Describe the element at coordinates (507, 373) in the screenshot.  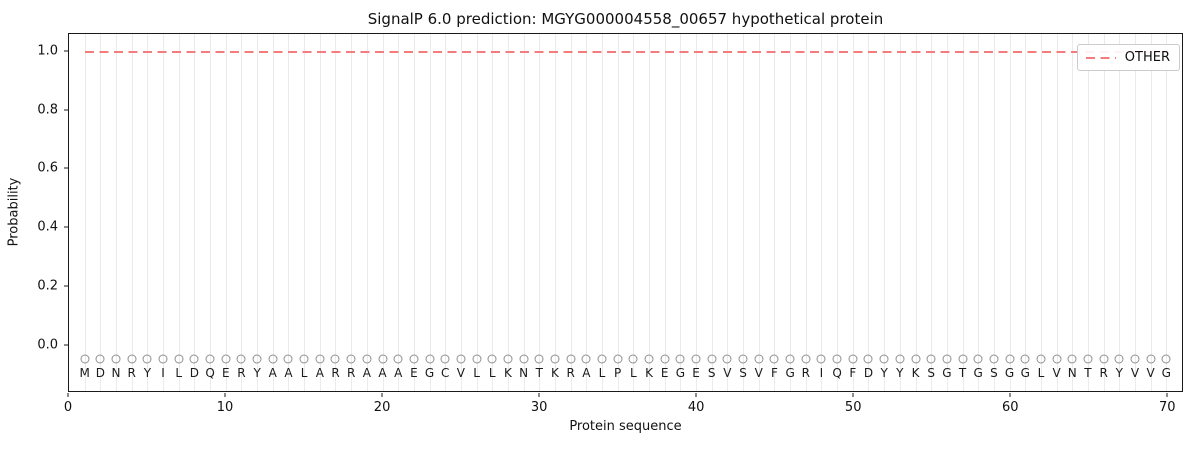
I see `residue-letter: K` at that location.